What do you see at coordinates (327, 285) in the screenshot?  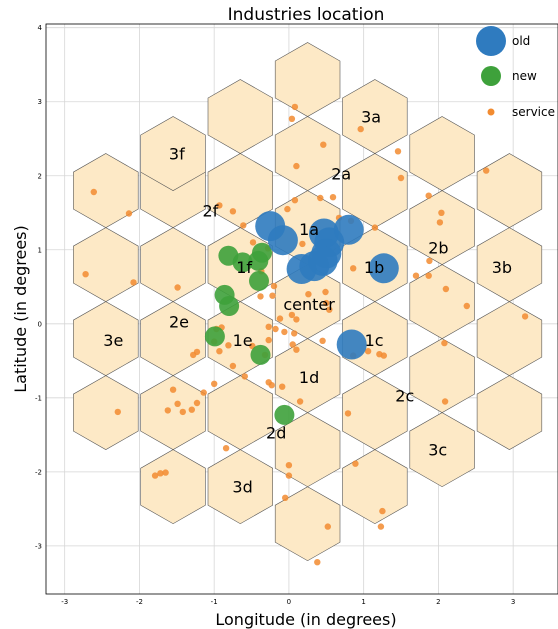 I see `old-points` at bounding box center [327, 285].